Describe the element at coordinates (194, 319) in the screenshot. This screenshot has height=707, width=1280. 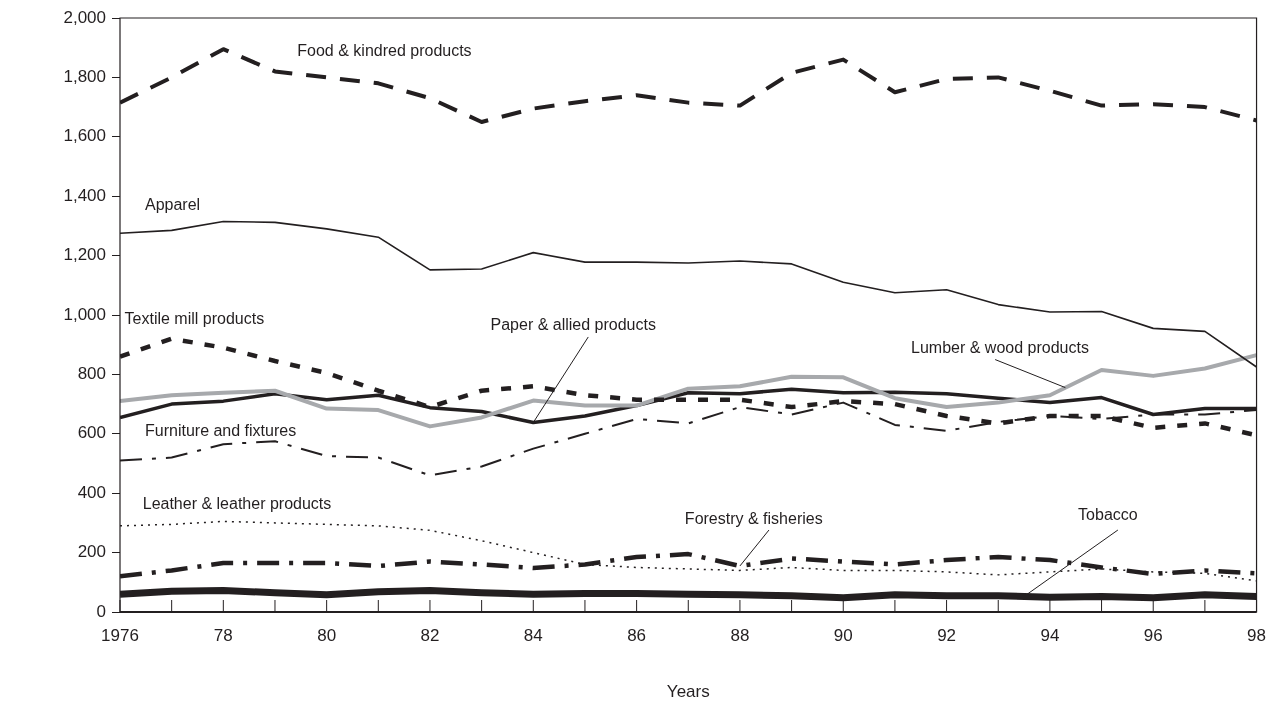
I see `series-label: Textile mill products` at that location.